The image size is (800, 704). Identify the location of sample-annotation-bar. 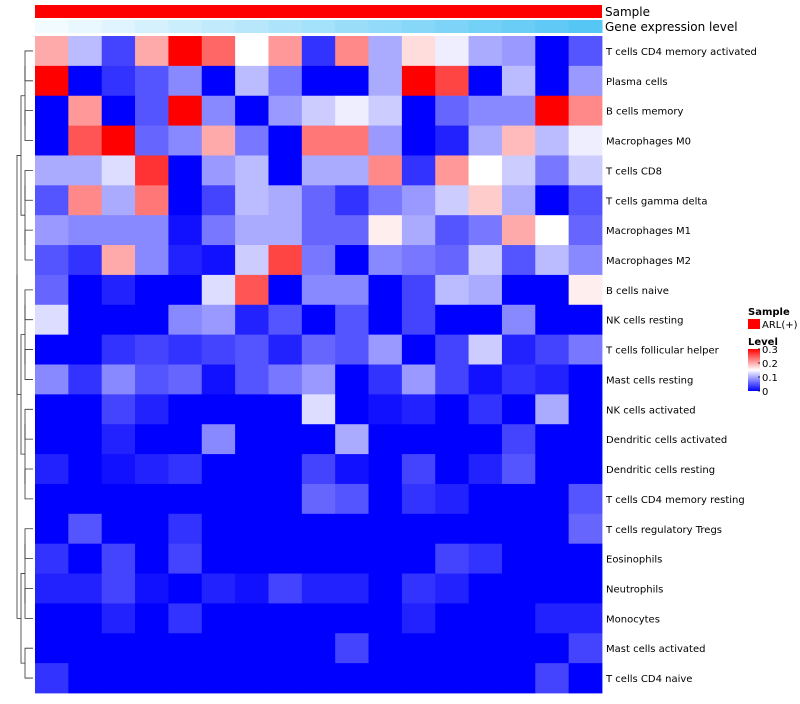
(318, 11).